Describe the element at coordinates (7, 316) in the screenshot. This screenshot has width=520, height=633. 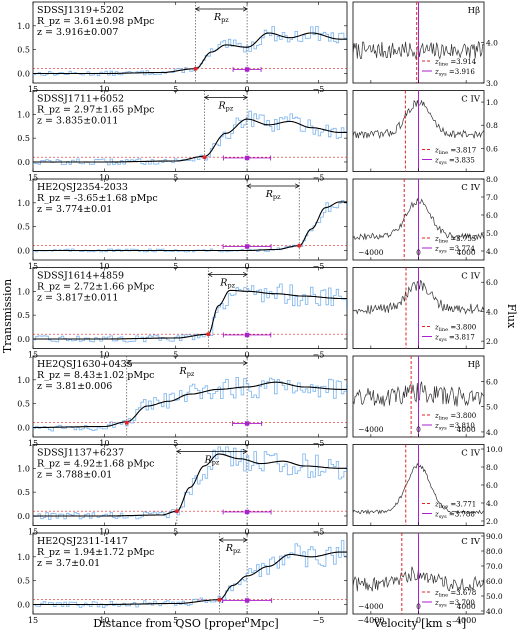
I see `left-axis-label: Transmission` at that location.